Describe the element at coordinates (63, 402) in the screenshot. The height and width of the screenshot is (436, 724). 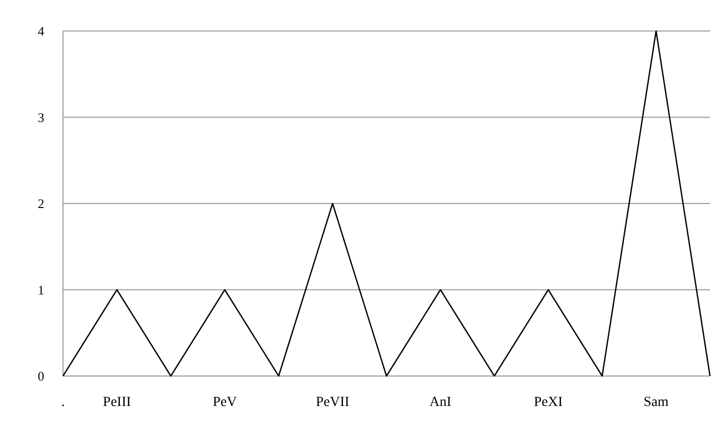
I see `x-tick-label: .` at that location.